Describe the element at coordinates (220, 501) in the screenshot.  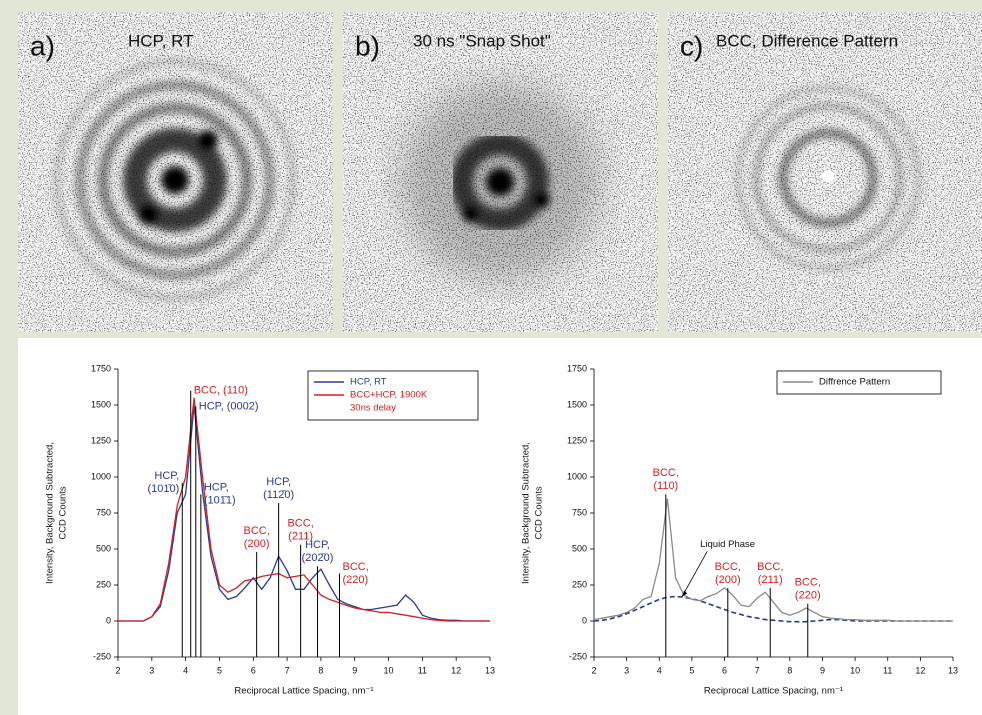
I see `peak-label: (101̄1)` at that location.